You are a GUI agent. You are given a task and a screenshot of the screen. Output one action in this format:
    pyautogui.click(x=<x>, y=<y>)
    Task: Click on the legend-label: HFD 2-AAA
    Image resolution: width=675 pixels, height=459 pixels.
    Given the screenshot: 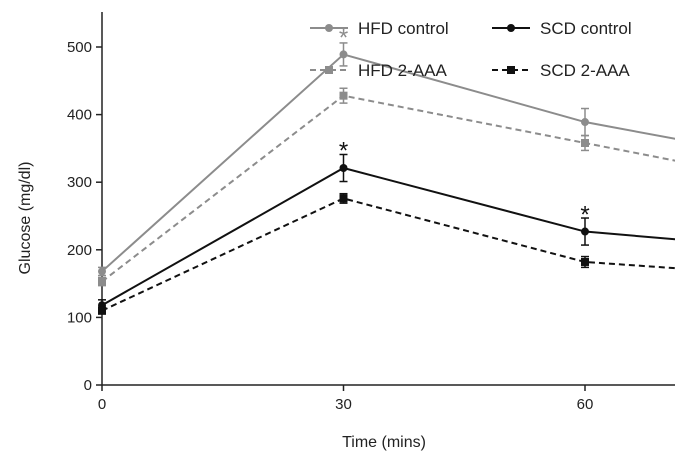 What is the action you would take?
    pyautogui.click(x=402, y=70)
    